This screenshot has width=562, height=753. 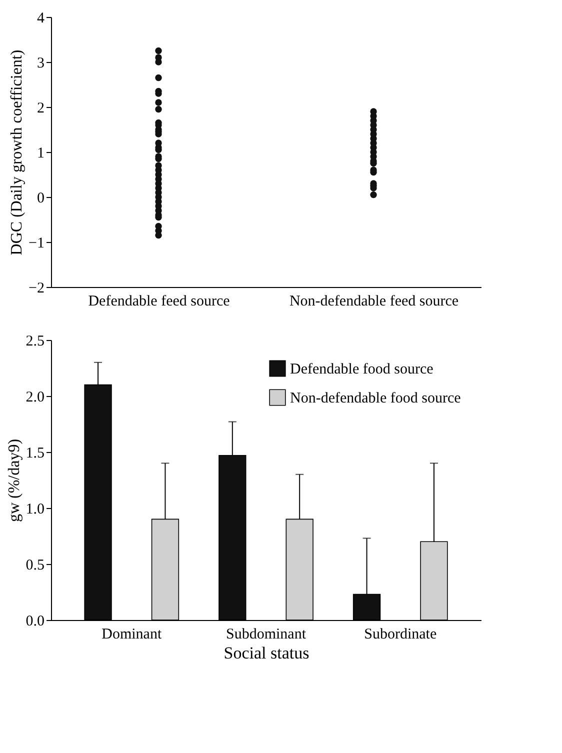 I want to click on y-tick-label: 2.5, so click(x=35, y=342).